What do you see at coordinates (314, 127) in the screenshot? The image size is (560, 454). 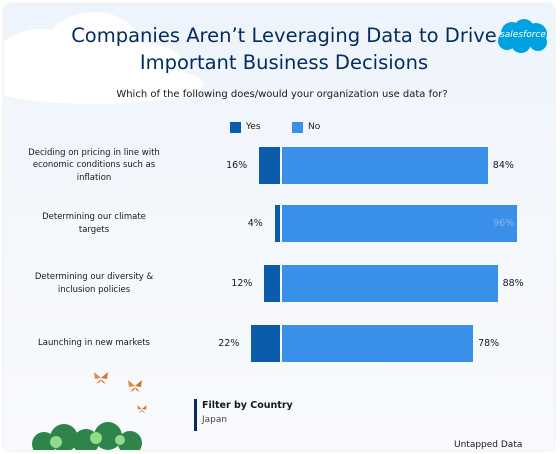 I see `legend-label-no: No` at bounding box center [314, 127].